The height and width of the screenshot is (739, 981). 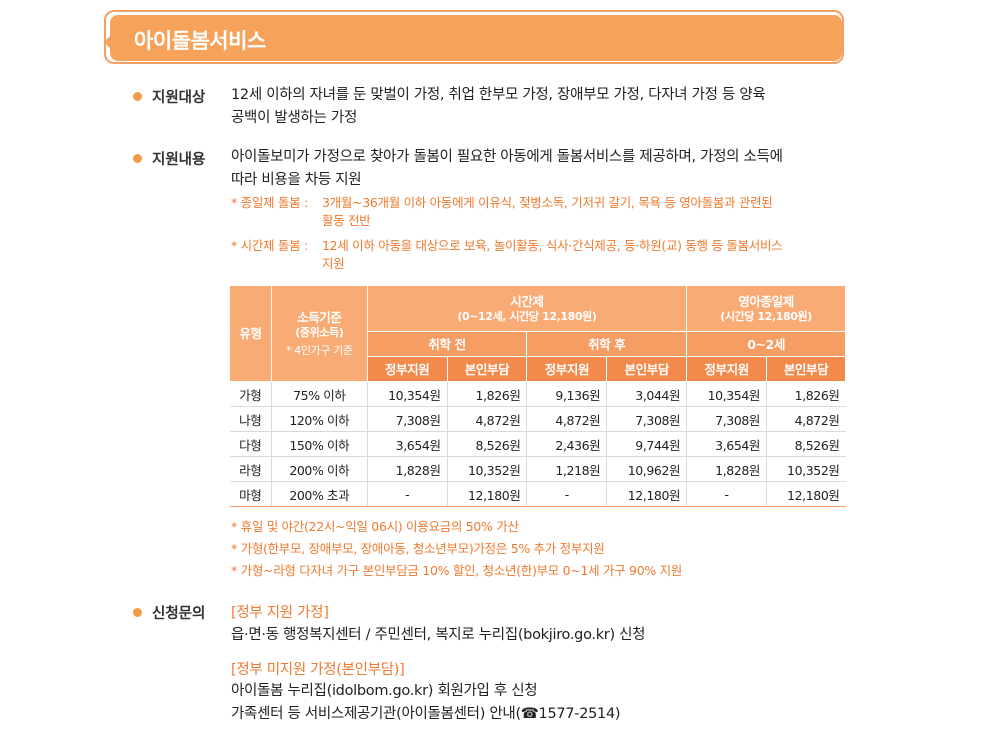 What do you see at coordinates (527, 301) in the screenshot?
I see `header-hourly-title: 시간제` at bounding box center [527, 301].